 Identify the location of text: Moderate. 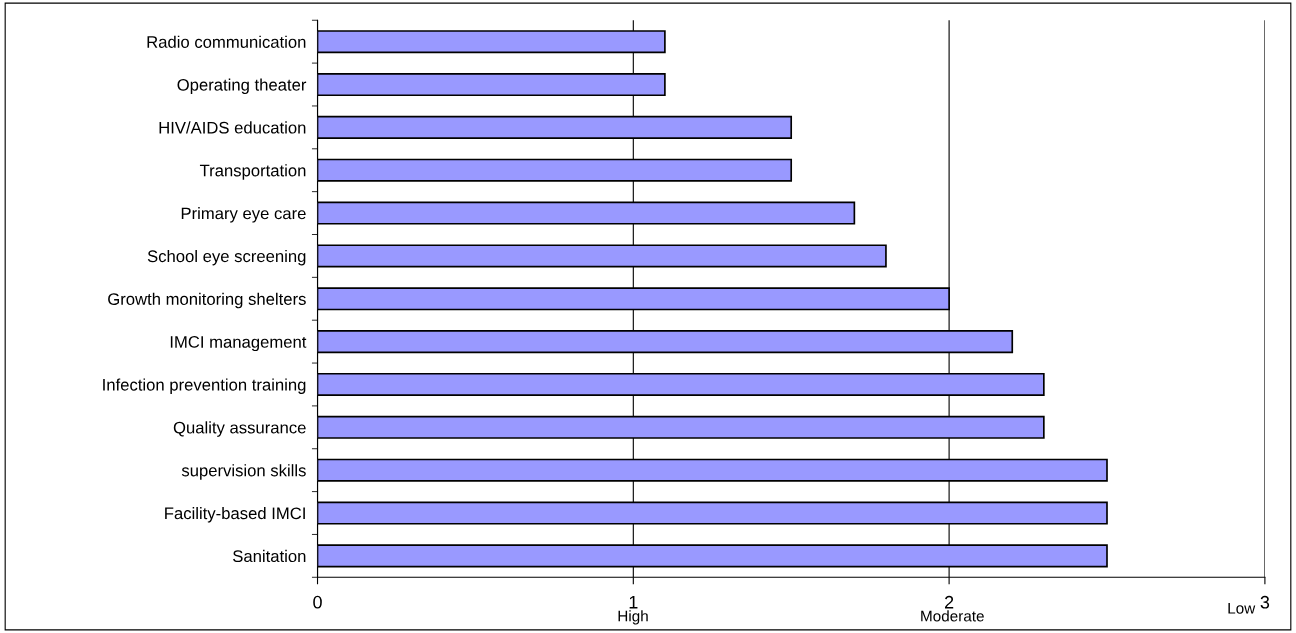
(952, 616).